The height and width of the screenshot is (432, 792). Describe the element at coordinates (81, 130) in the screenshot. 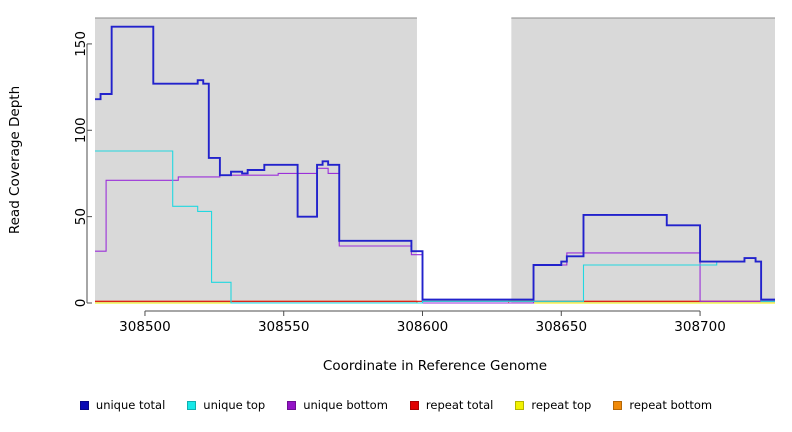

I see `y-axis-tick-label: 100` at that location.